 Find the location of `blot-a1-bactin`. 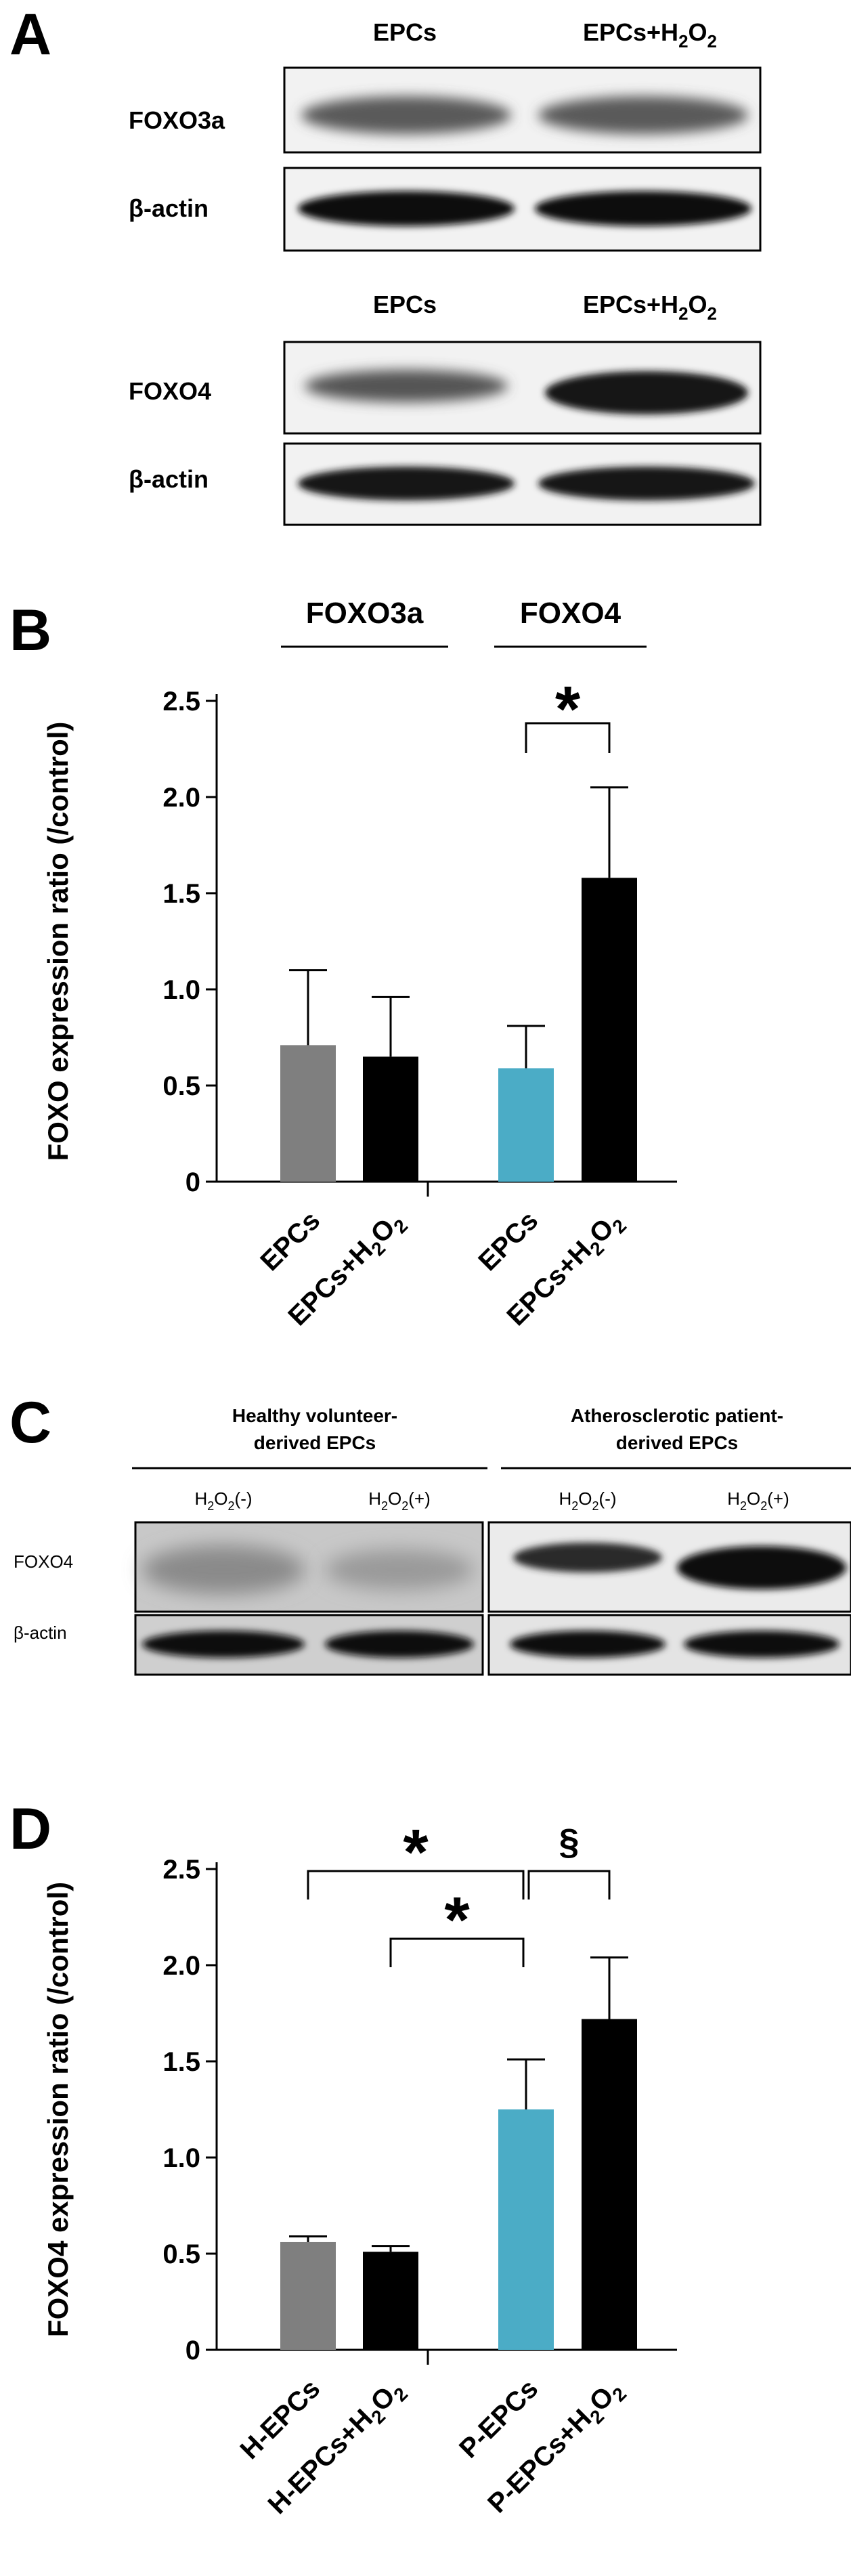

blot-a1-bactin is located at coordinates (522, 209).